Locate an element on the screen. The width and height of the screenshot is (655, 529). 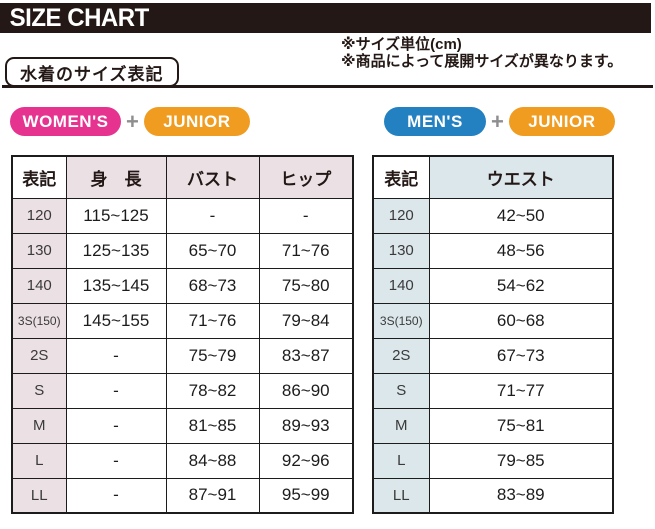
womens-badge: WOMEN'S is located at coordinates (65, 121).